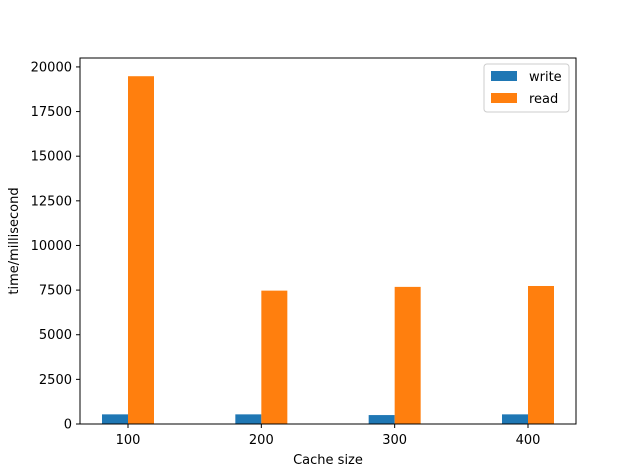 Image resolution: width=640 pixels, height=476 pixels. I want to click on x-tick-label: 200, so click(261, 440).